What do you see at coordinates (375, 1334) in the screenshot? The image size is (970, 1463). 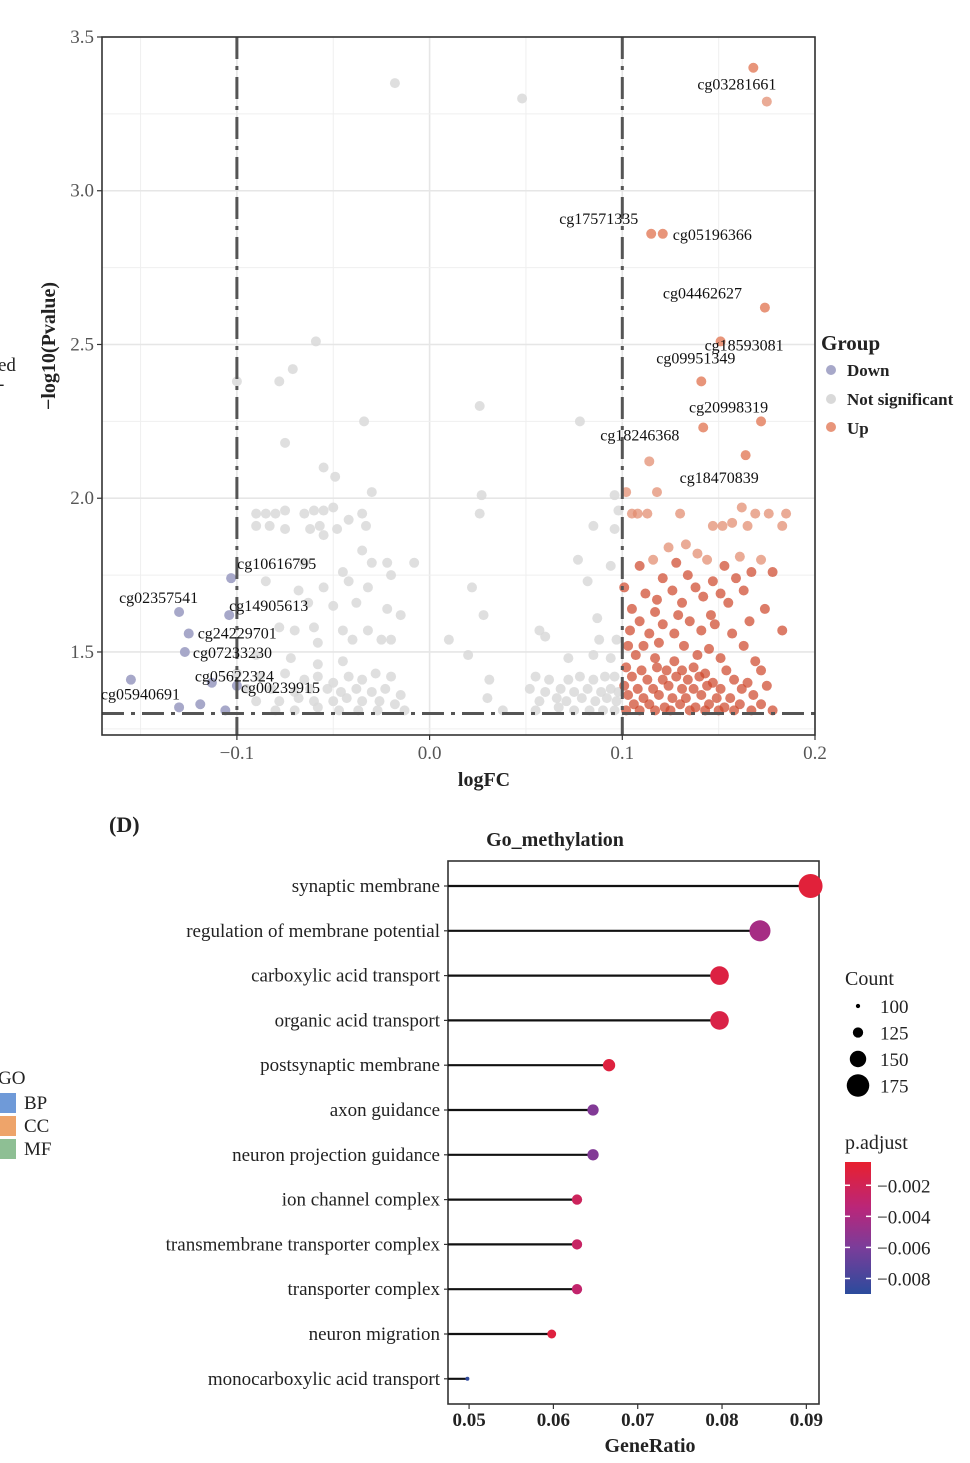 I see `term-label: neuron migration` at bounding box center [375, 1334].